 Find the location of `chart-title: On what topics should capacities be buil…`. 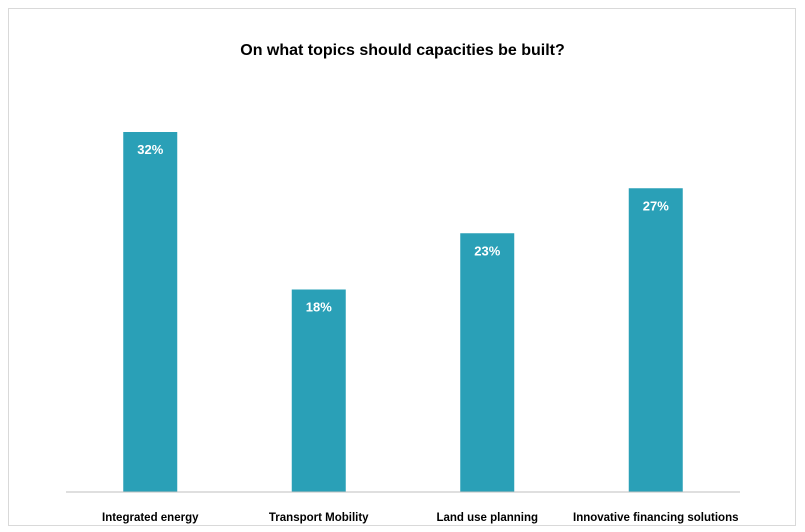

chart-title: On what topics should capacities be buil… is located at coordinates (402, 50).